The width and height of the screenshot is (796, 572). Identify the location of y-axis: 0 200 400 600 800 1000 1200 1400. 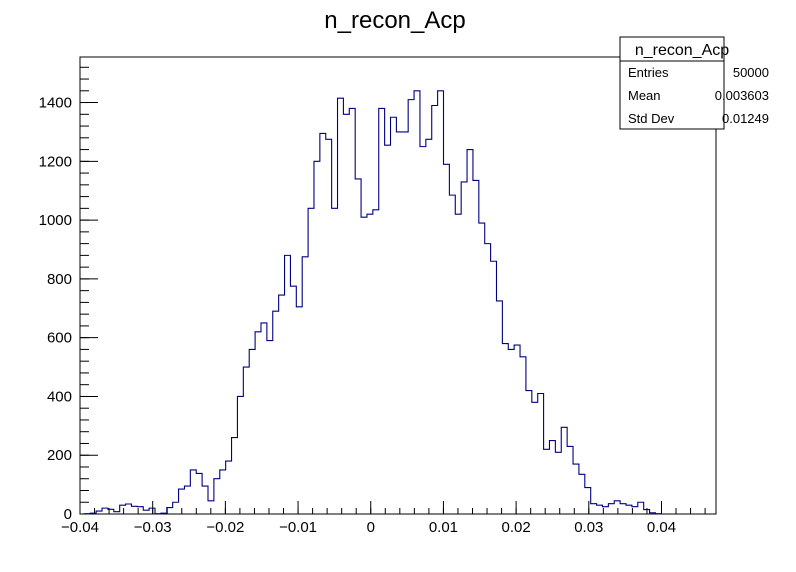
(68, 294).